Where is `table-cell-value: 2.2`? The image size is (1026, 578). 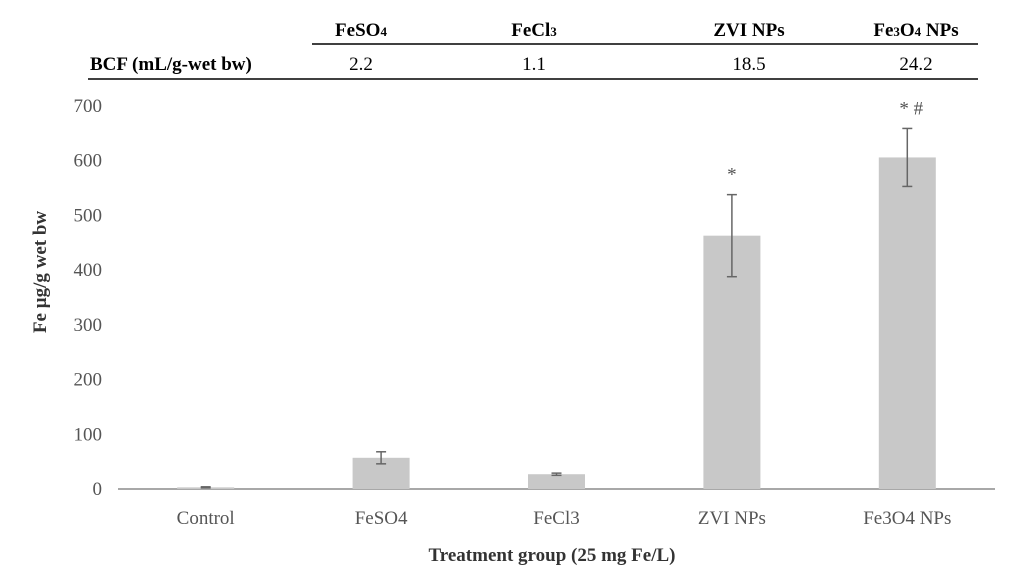 table-cell-value: 2.2 is located at coordinates (361, 64).